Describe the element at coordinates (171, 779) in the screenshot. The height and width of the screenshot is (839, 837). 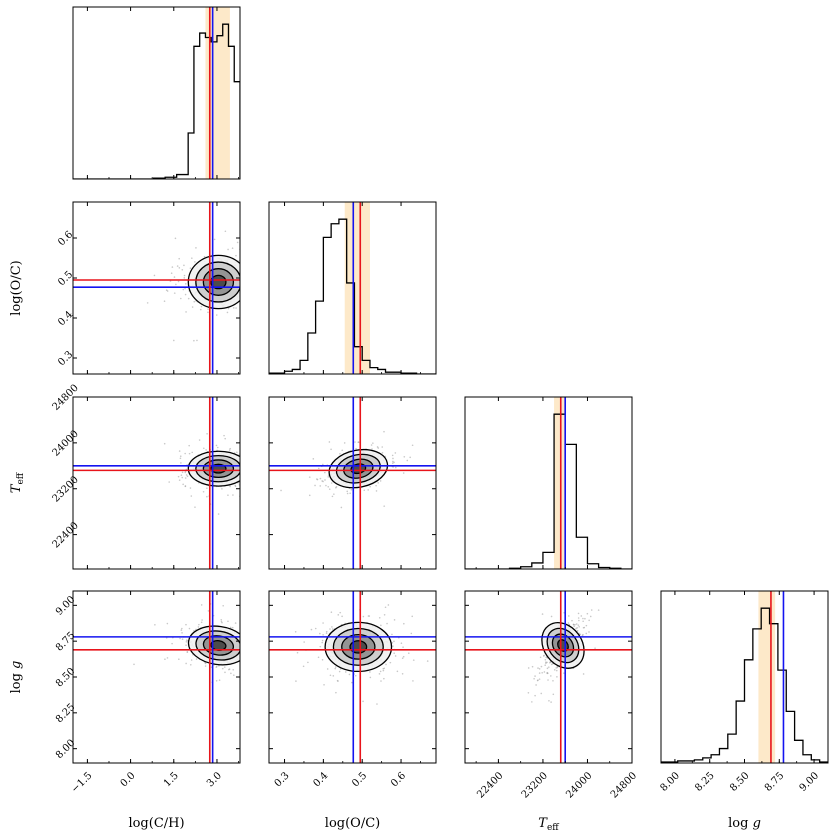
I see `x-tick-label: 1.5` at that location.